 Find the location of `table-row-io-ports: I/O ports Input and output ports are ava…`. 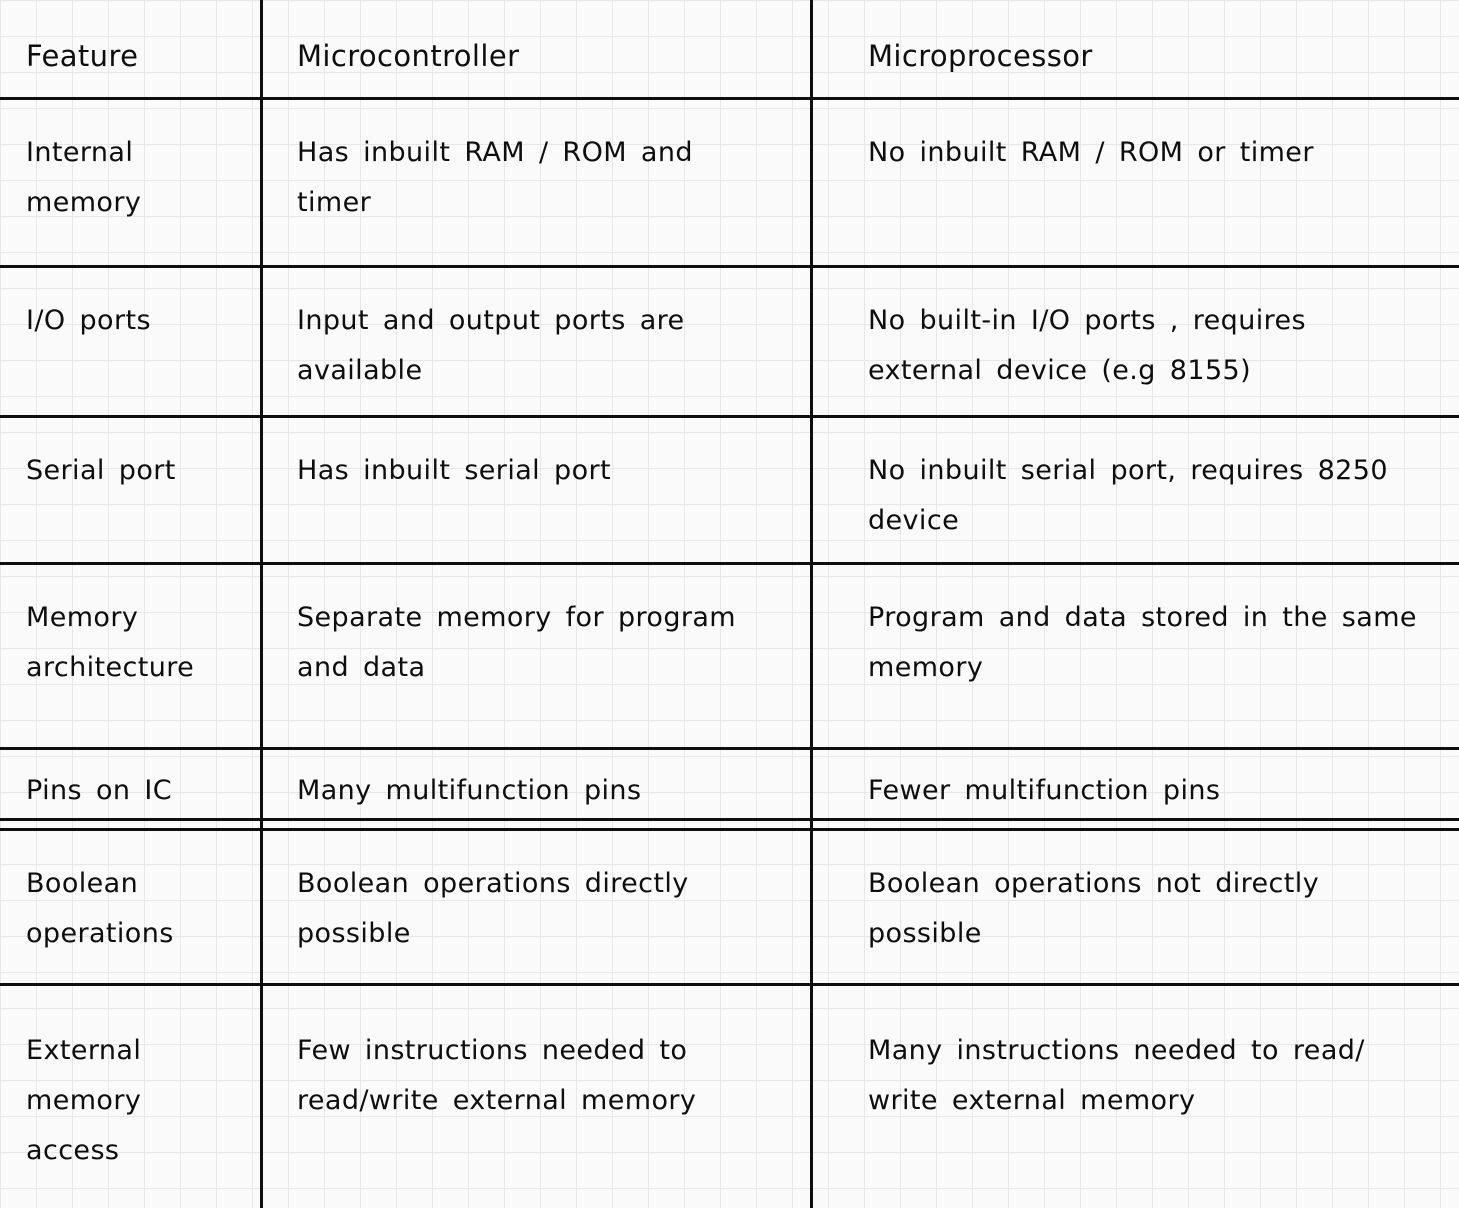

table-row-io-ports: I/O ports Input and output ports are ava… is located at coordinates (729, 343).